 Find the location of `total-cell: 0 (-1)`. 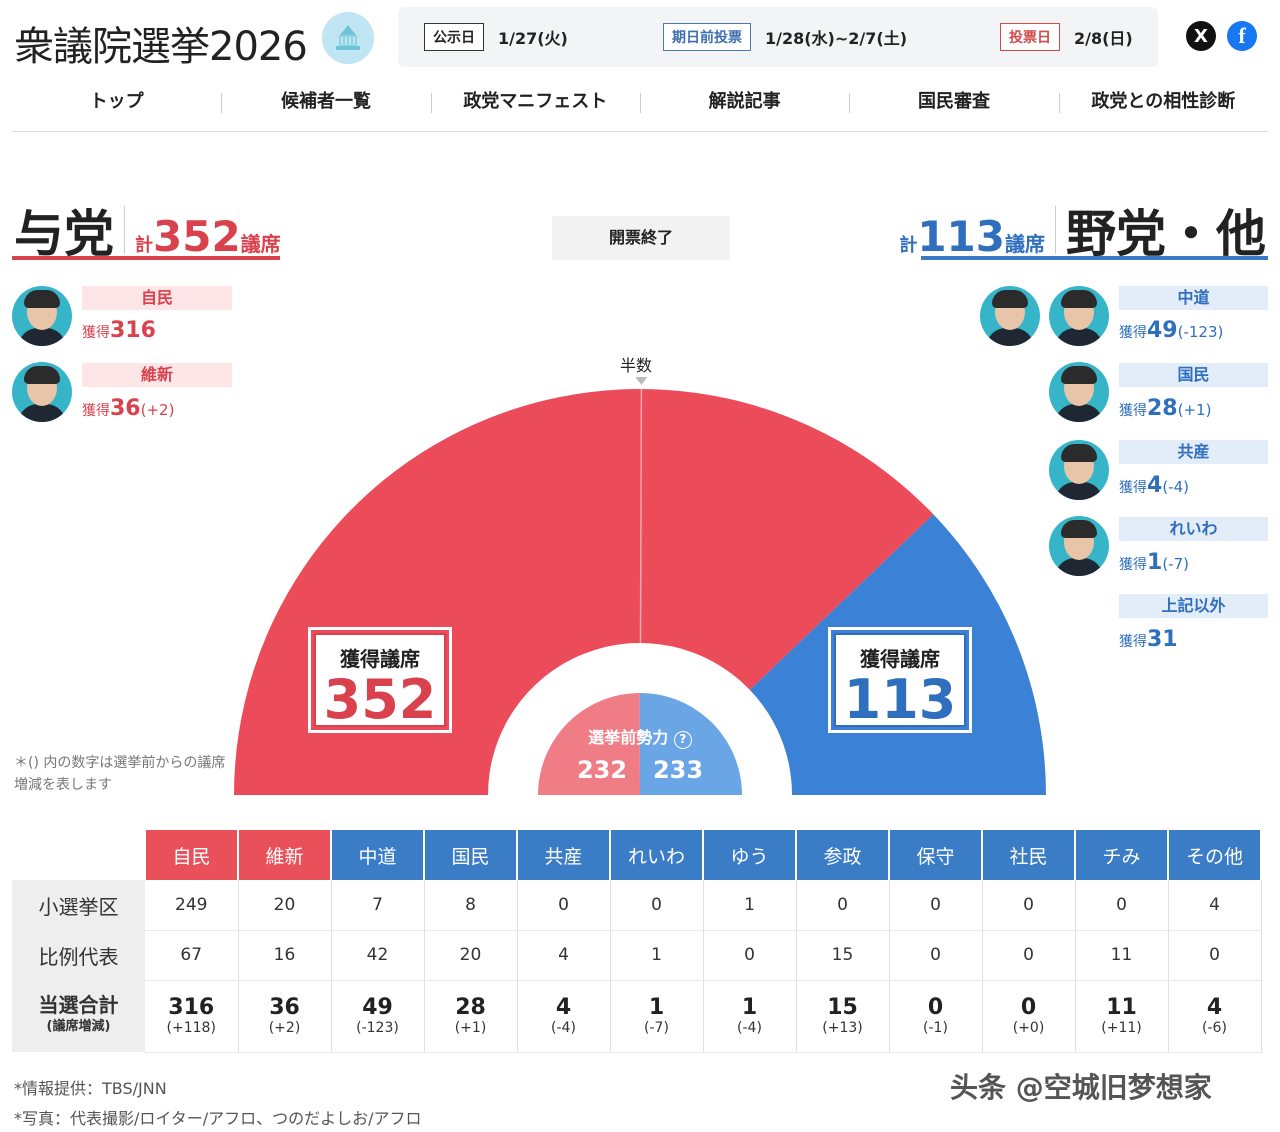

total-cell: 0 (-1) is located at coordinates (936, 1016).